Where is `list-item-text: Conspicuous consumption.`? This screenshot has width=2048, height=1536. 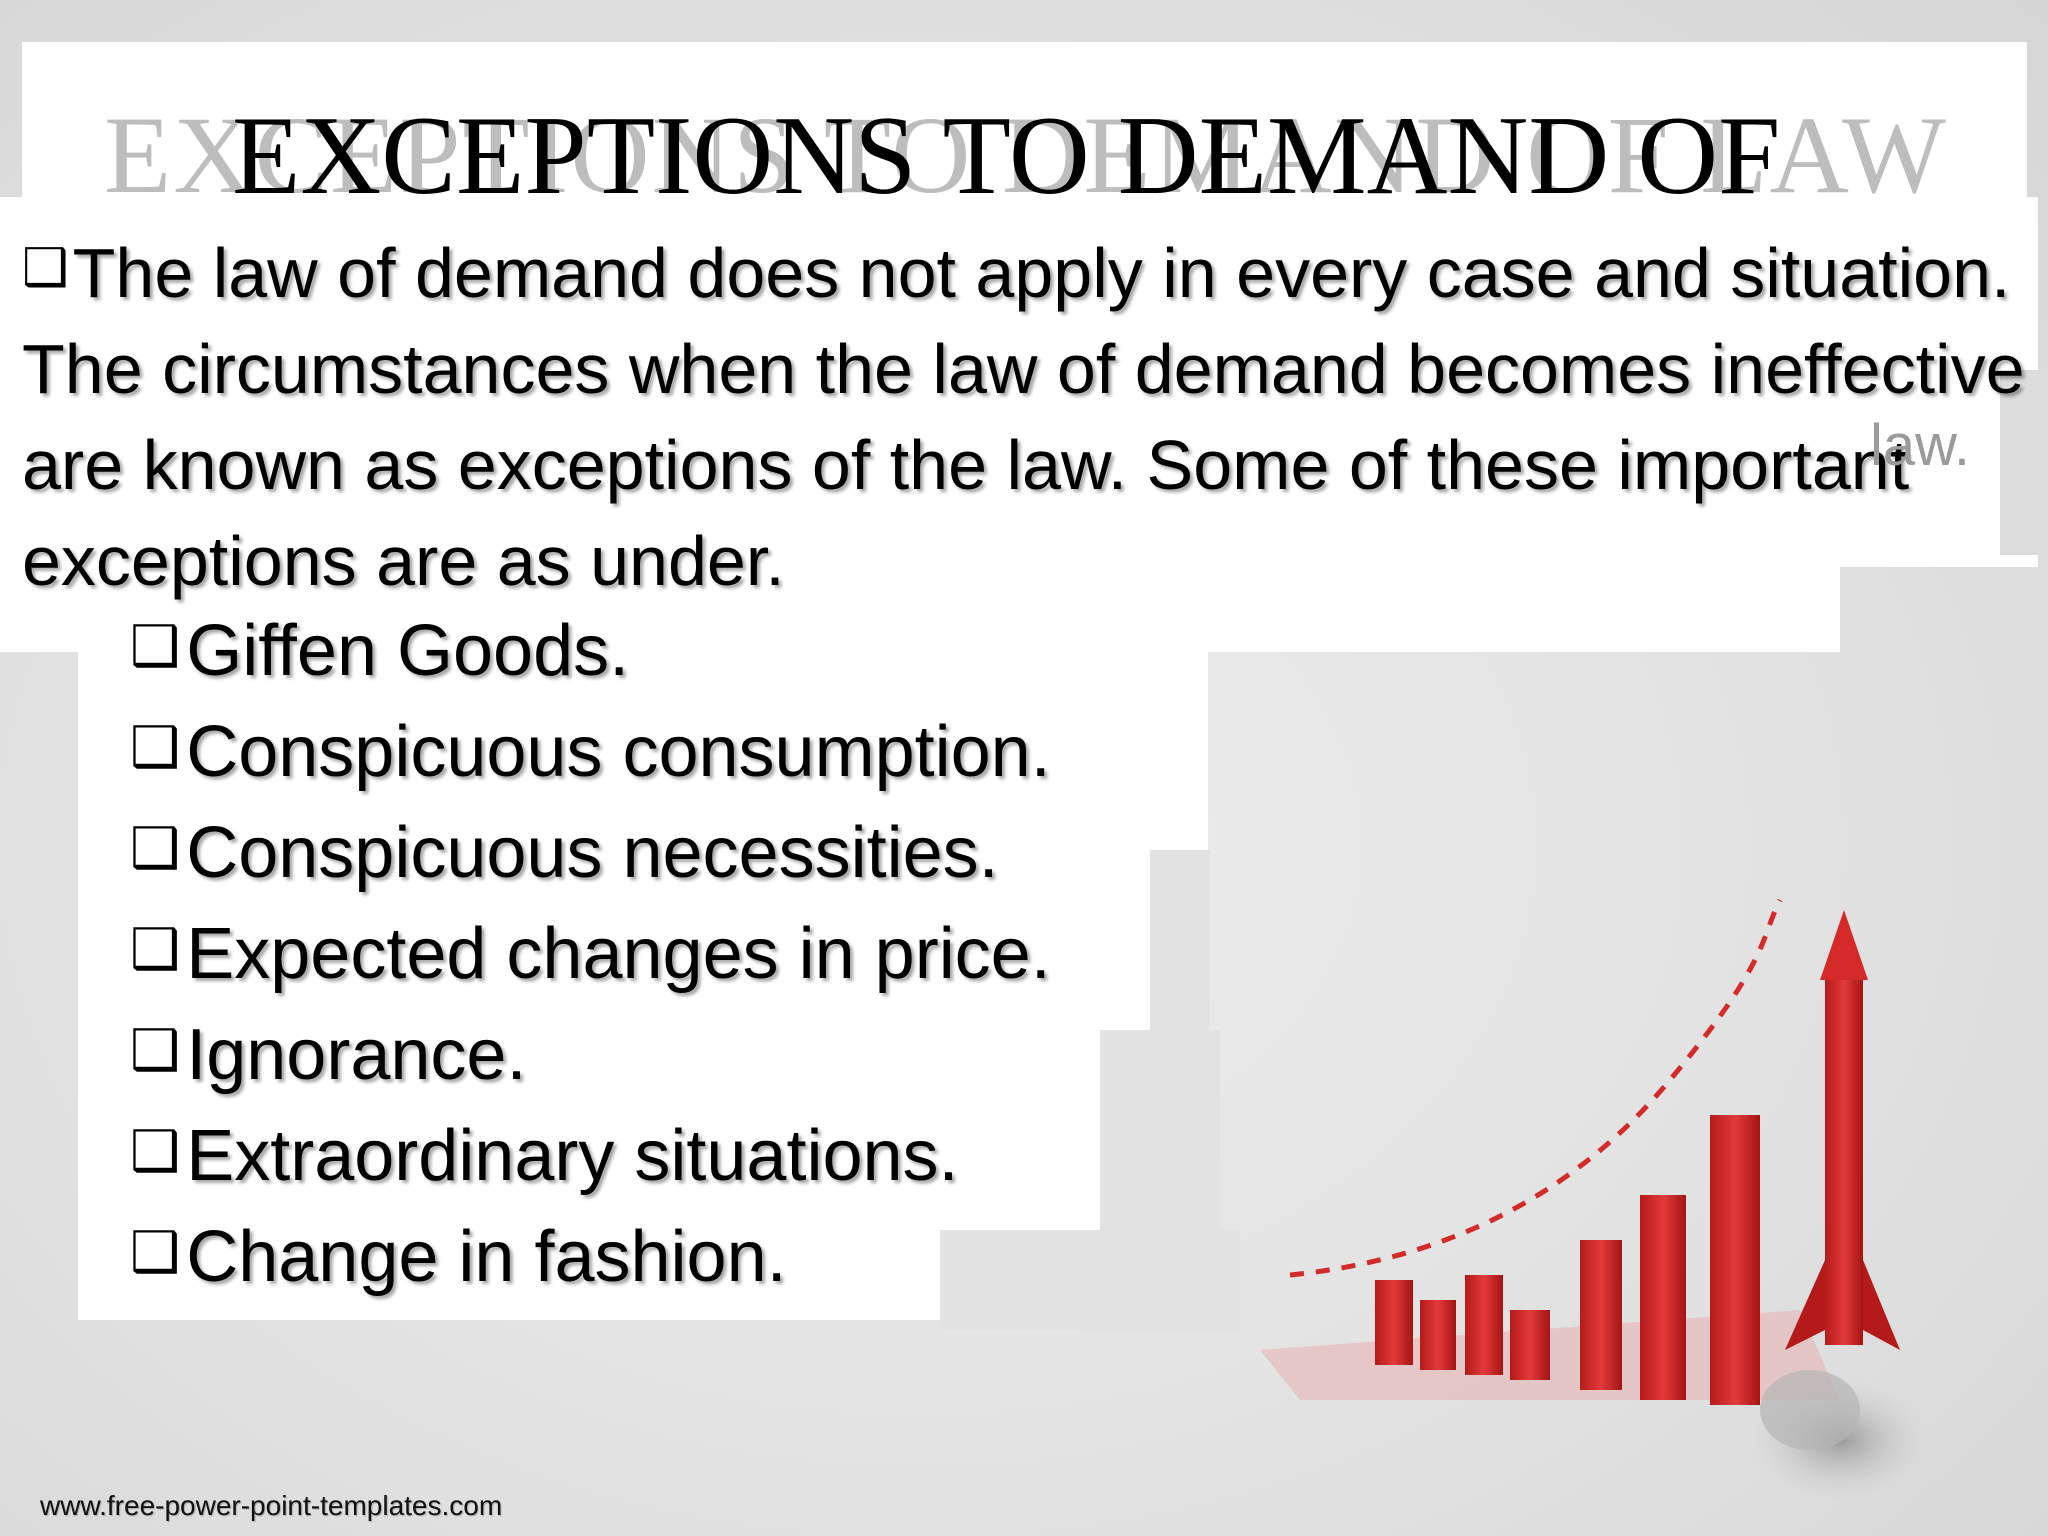 list-item-text: Conspicuous consumption. is located at coordinates (618, 752).